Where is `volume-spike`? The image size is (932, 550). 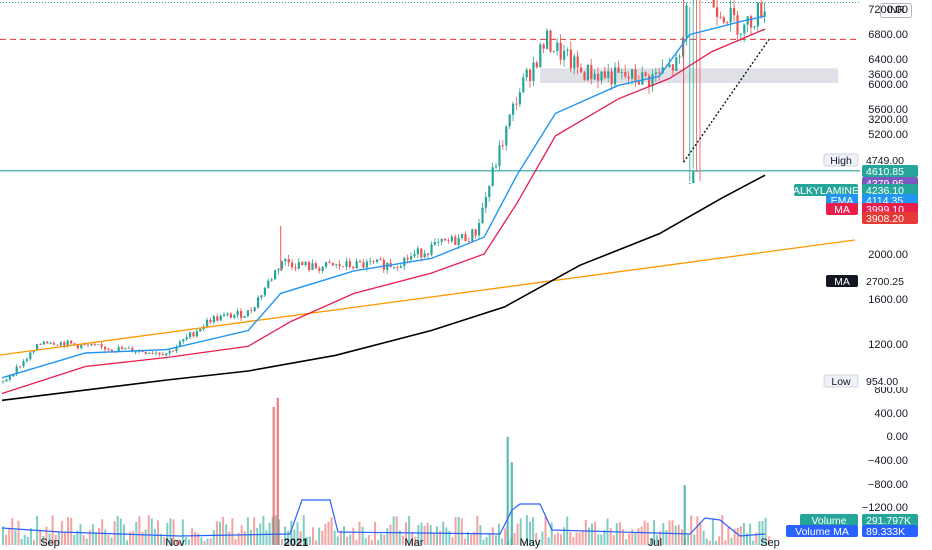
volume-spike is located at coordinates (507, 490).